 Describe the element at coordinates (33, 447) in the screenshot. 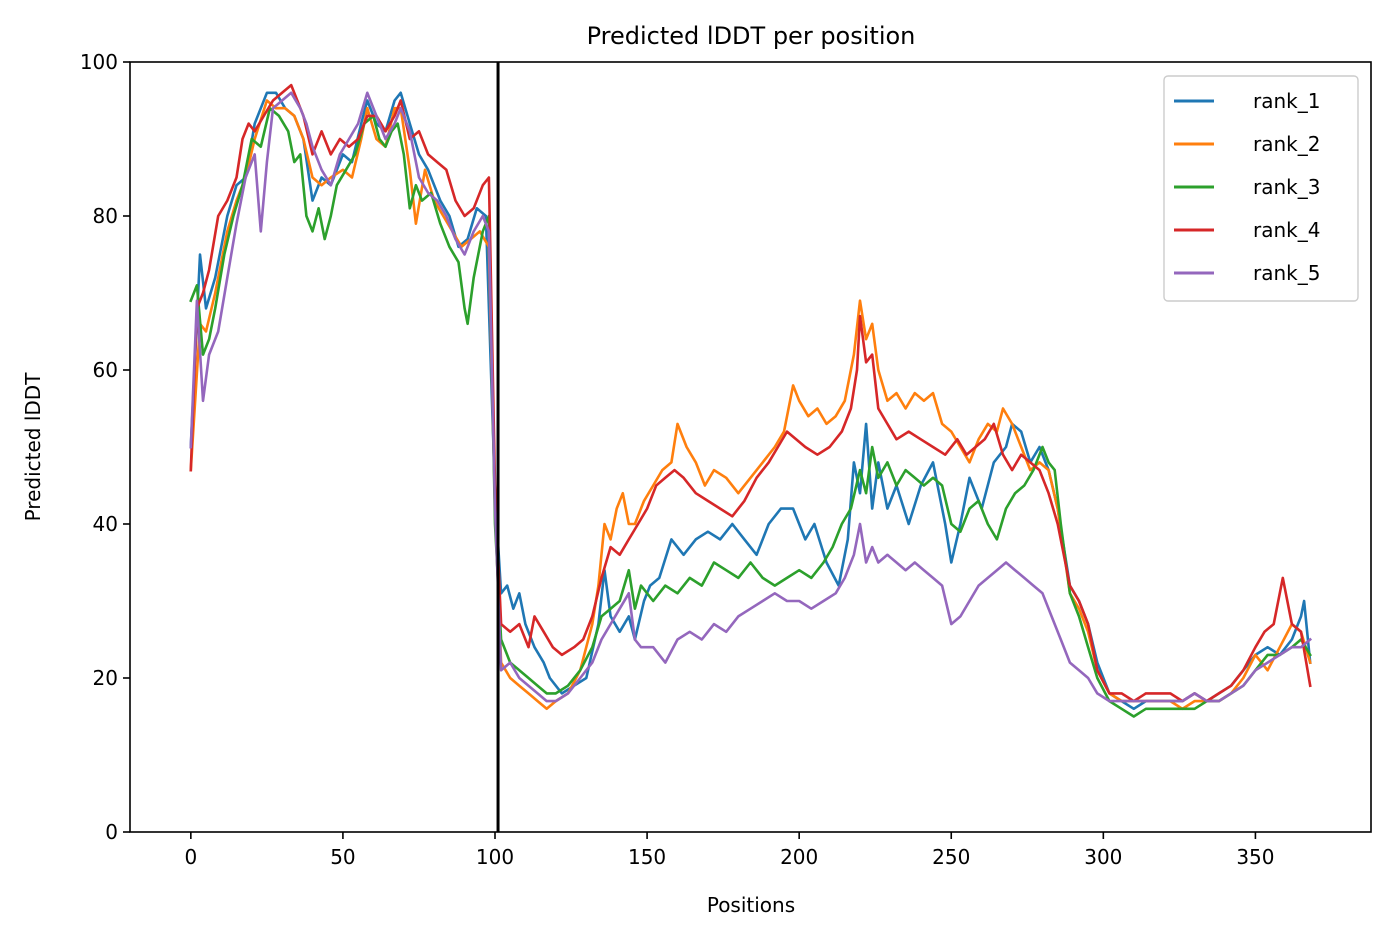

I see `y-axis-title: Predicted lDDT` at that location.